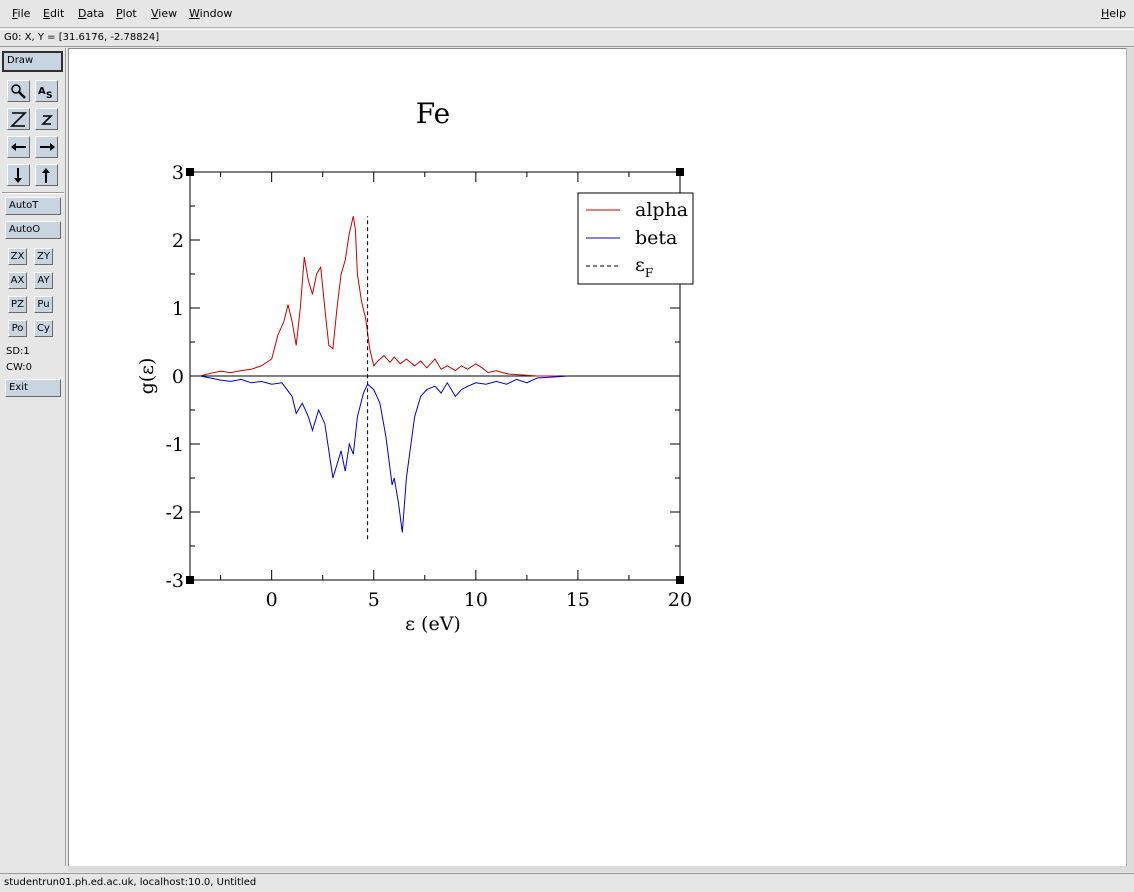 The width and height of the screenshot is (1134, 892). What do you see at coordinates (661, 210) in the screenshot?
I see `legend-label: alpha` at bounding box center [661, 210].